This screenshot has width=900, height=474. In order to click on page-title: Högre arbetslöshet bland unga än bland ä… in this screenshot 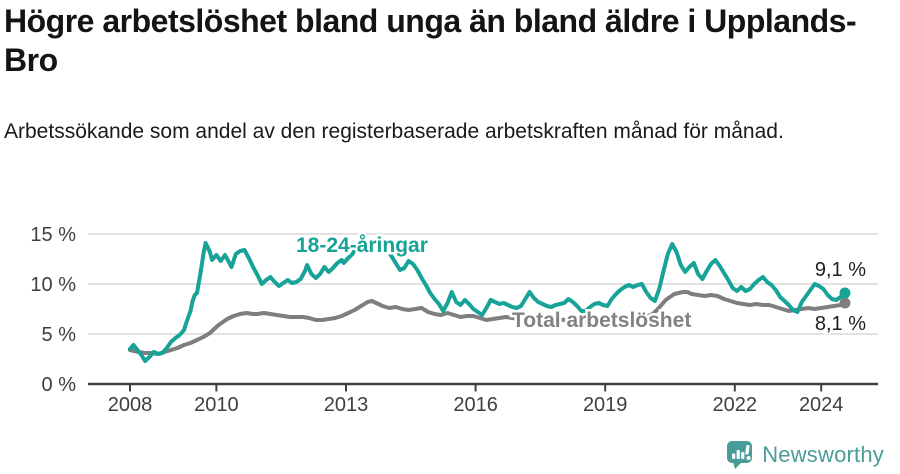, I will do `click(430, 40)`.